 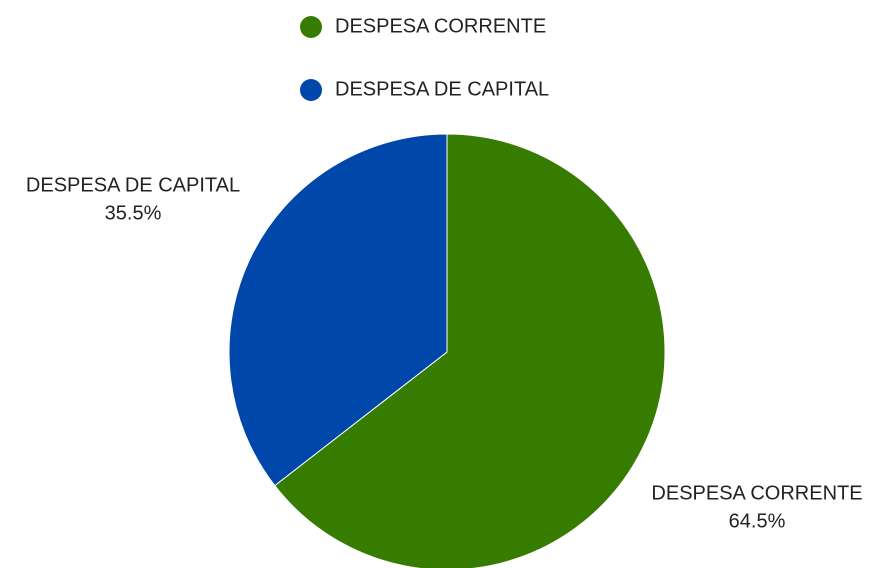 I want to click on slice-label: DESPESA CORRENTE, so click(x=756, y=493).